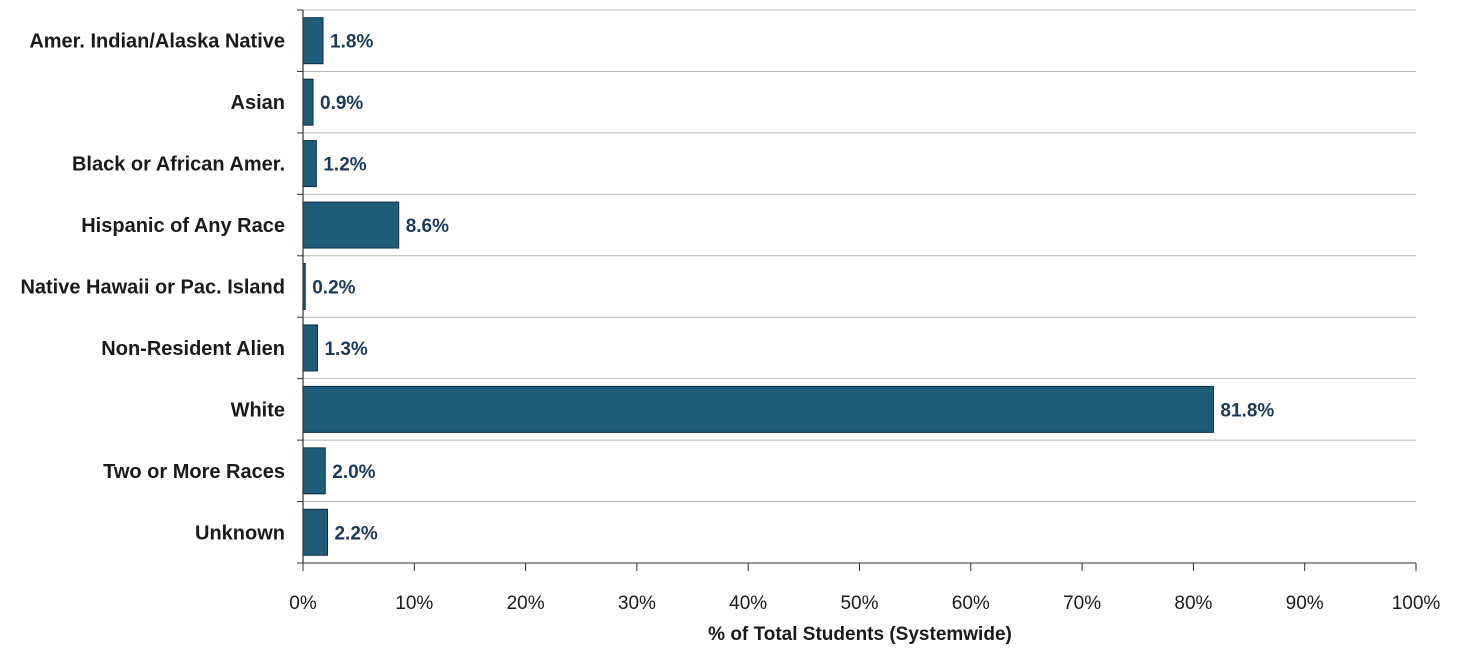 The width and height of the screenshot is (1457, 651). Describe the element at coordinates (193, 349) in the screenshot. I see `category-label: Non-Resident Alien` at that location.